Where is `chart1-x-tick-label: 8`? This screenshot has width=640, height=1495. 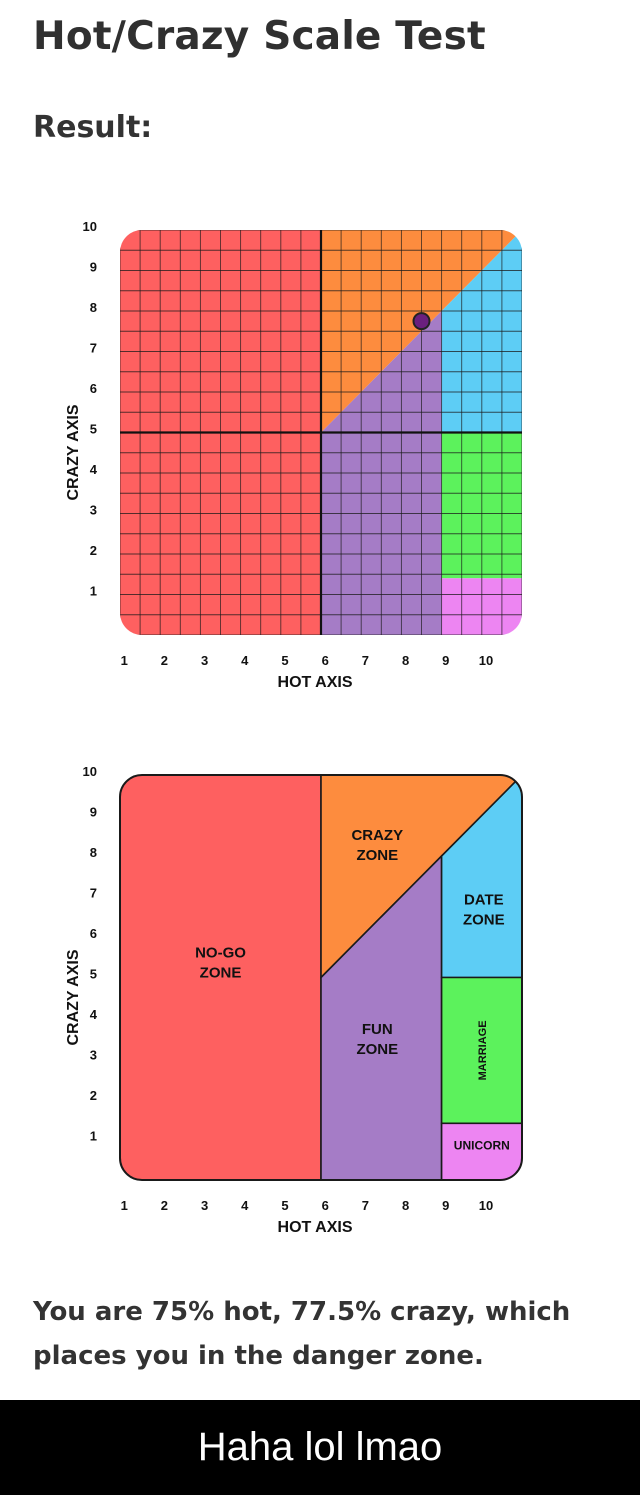 chart1-x-tick-label: 8 is located at coordinates (405, 660).